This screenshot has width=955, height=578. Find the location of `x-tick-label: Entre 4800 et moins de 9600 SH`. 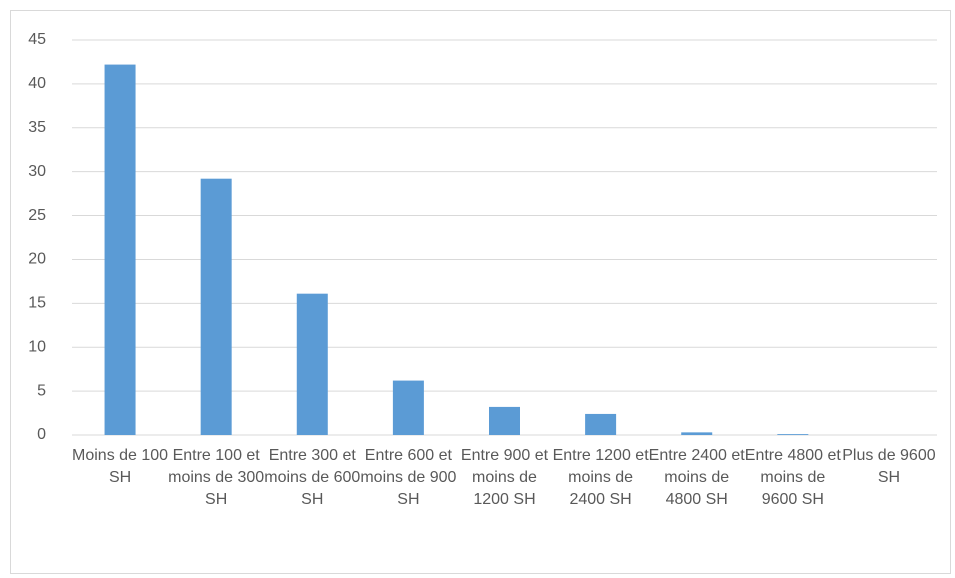

x-tick-label: Entre 4800 et moins de 9600 SH is located at coordinates (792, 477).